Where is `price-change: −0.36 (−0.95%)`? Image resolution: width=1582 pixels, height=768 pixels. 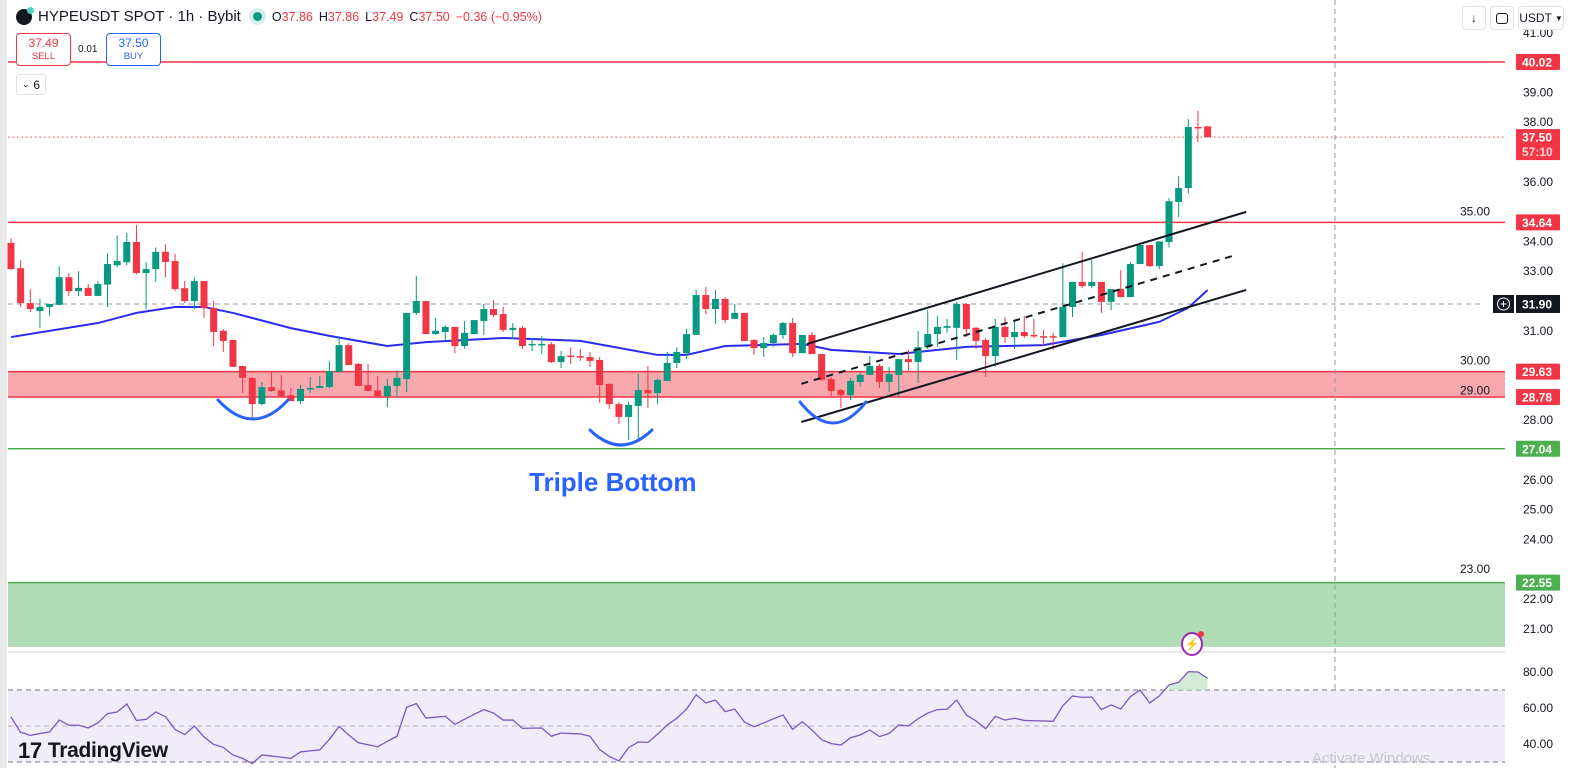
price-change: −0.36 (−0.95%) is located at coordinates (498, 16).